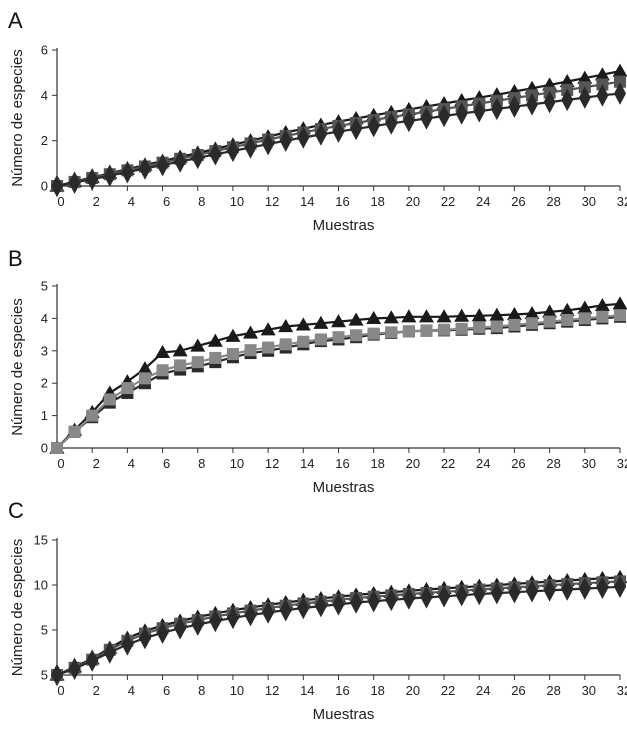 Image resolution: width=627 pixels, height=733 pixels. I want to click on x-tick-label: 14, so click(307, 201).